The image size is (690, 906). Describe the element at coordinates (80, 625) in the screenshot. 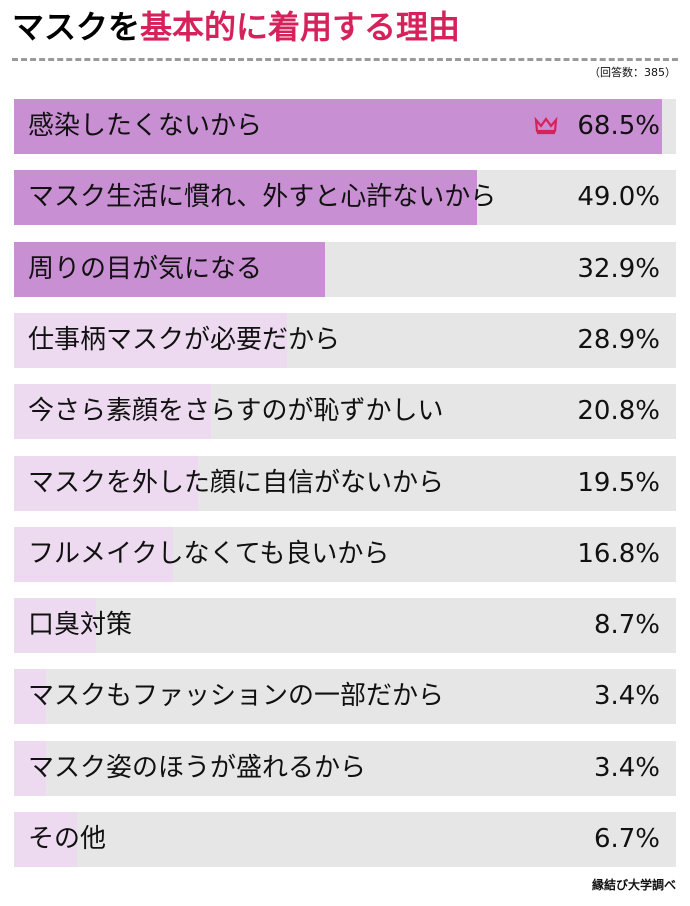

I see `category-label: 口臭対策` at that location.